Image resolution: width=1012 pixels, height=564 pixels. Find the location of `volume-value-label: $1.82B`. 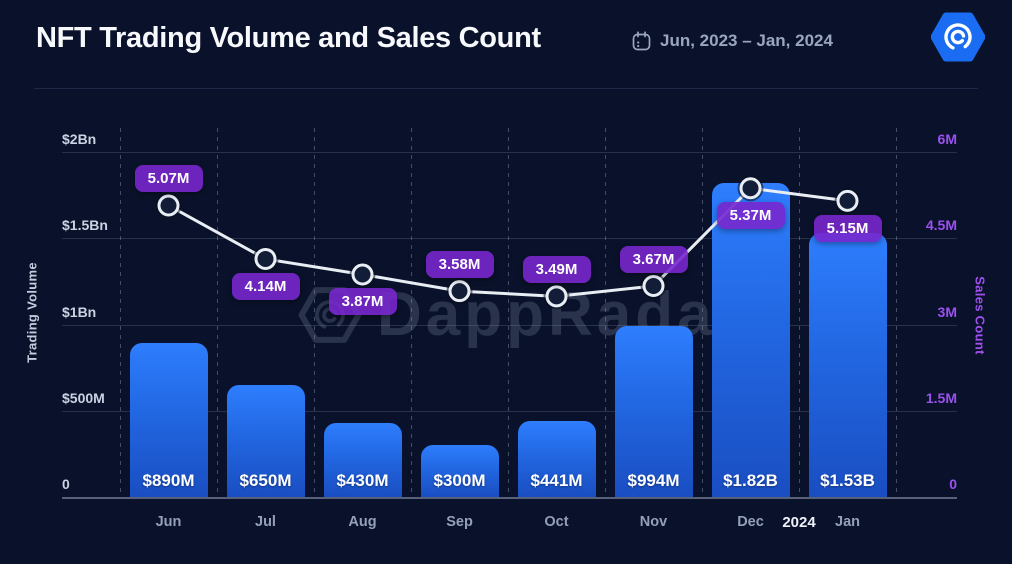

volume-value-label: $1.82B is located at coordinates (750, 480).